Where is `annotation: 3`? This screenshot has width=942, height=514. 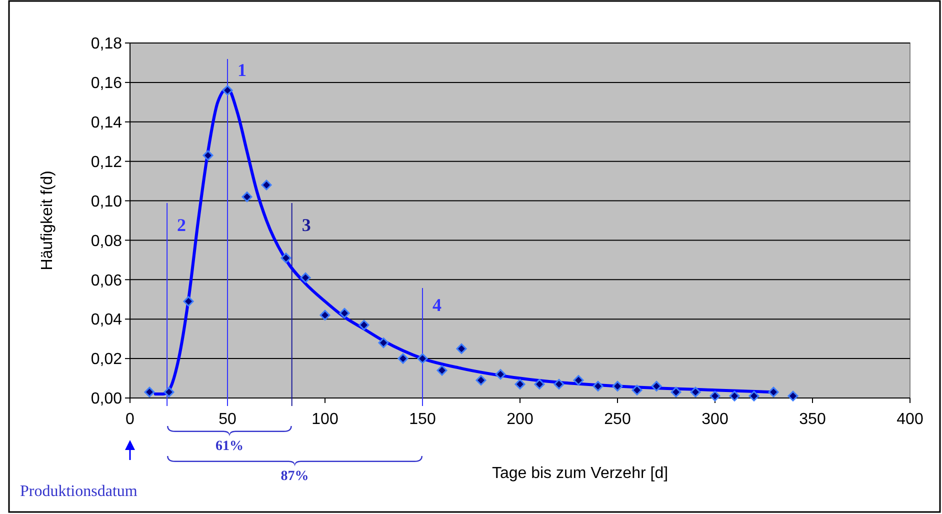
annotation: 3 is located at coordinates (306, 225).